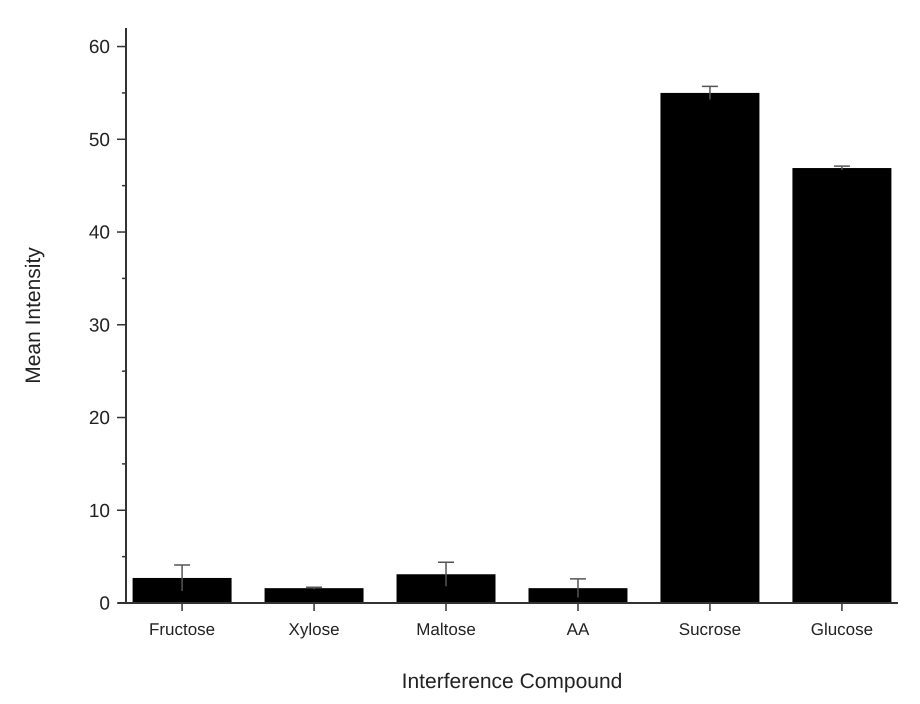  I want to click on x-tick-label: Glucose, so click(842, 629).